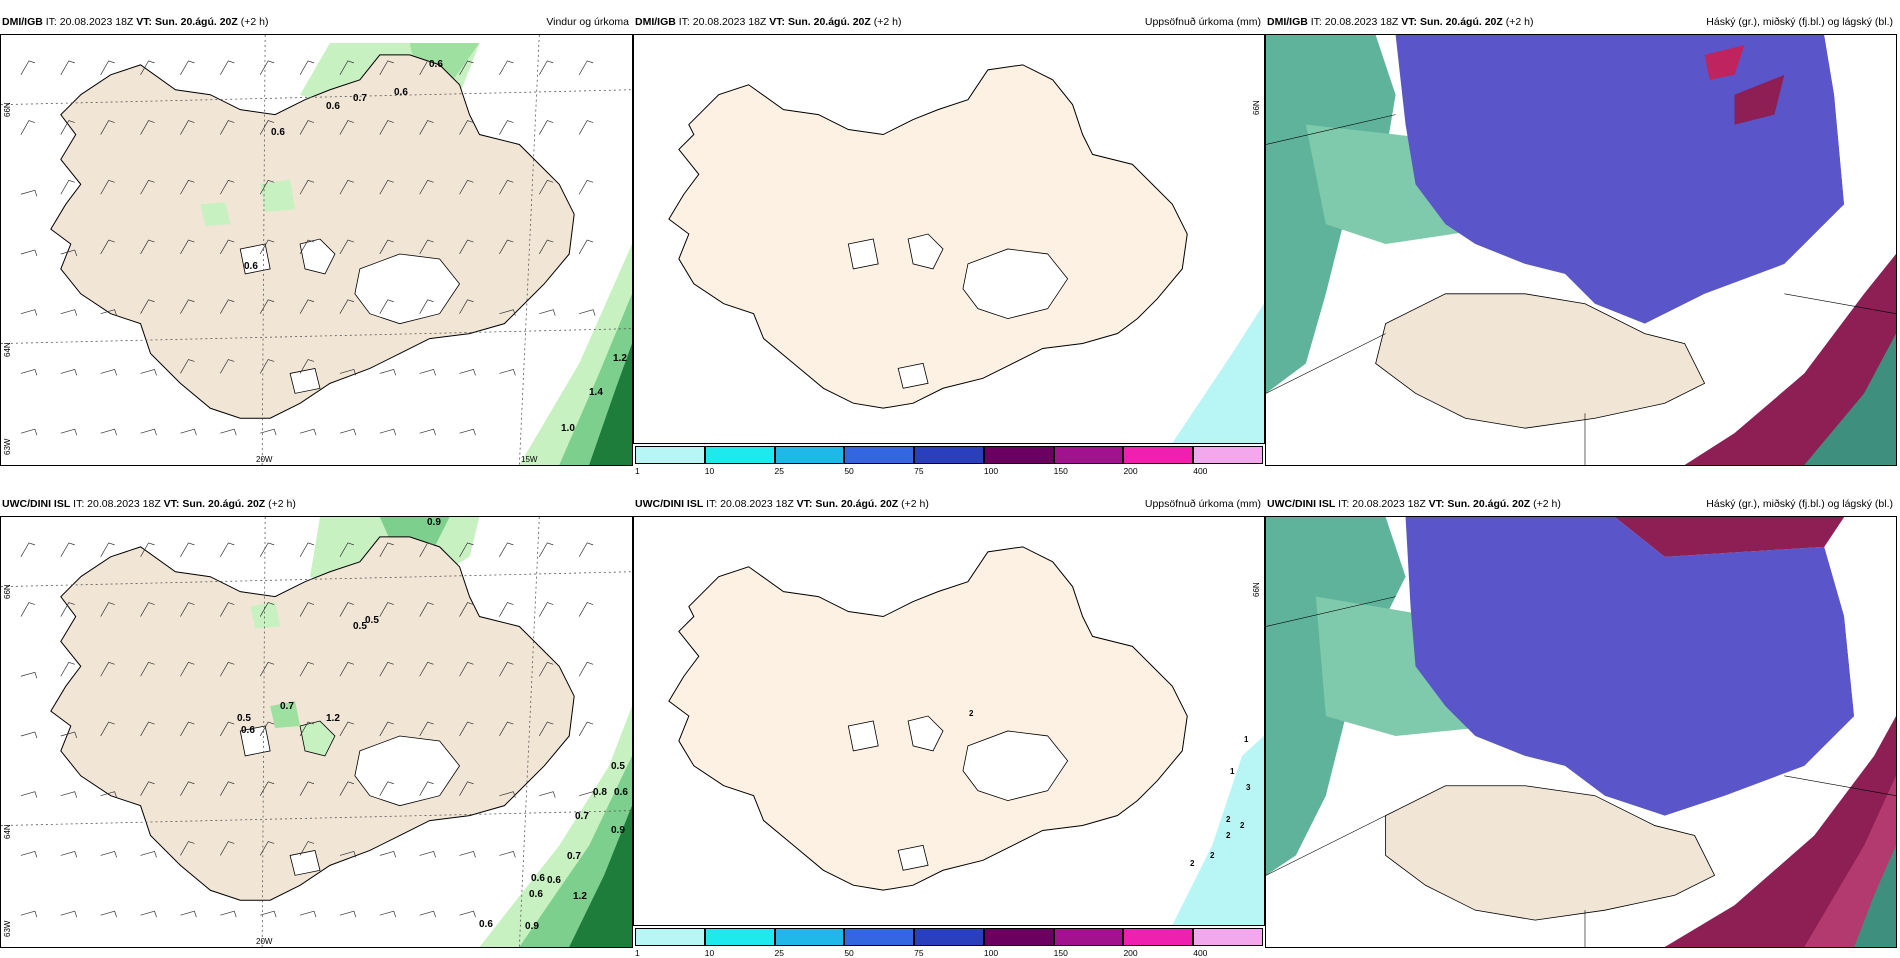 The width and height of the screenshot is (1900, 958). What do you see at coordinates (1060, 471) in the screenshot?
I see `colorbar-tick-label: 150` at bounding box center [1060, 471].